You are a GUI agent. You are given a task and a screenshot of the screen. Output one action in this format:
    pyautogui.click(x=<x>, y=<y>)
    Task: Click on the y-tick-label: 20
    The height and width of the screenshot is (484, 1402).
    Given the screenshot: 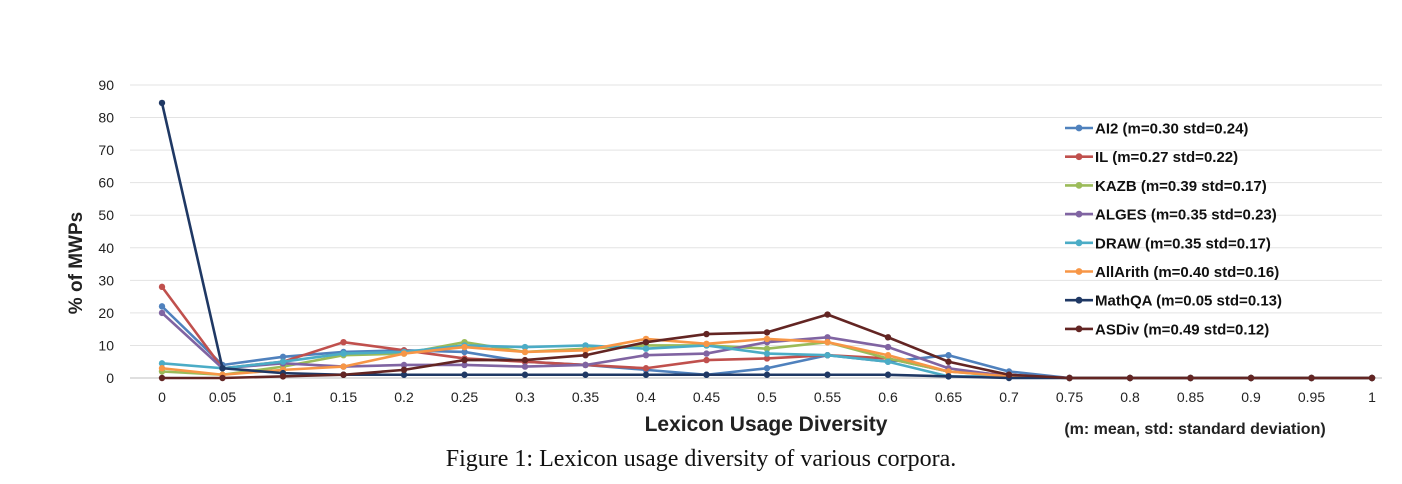 What is the action you would take?
    pyautogui.click(x=106, y=313)
    